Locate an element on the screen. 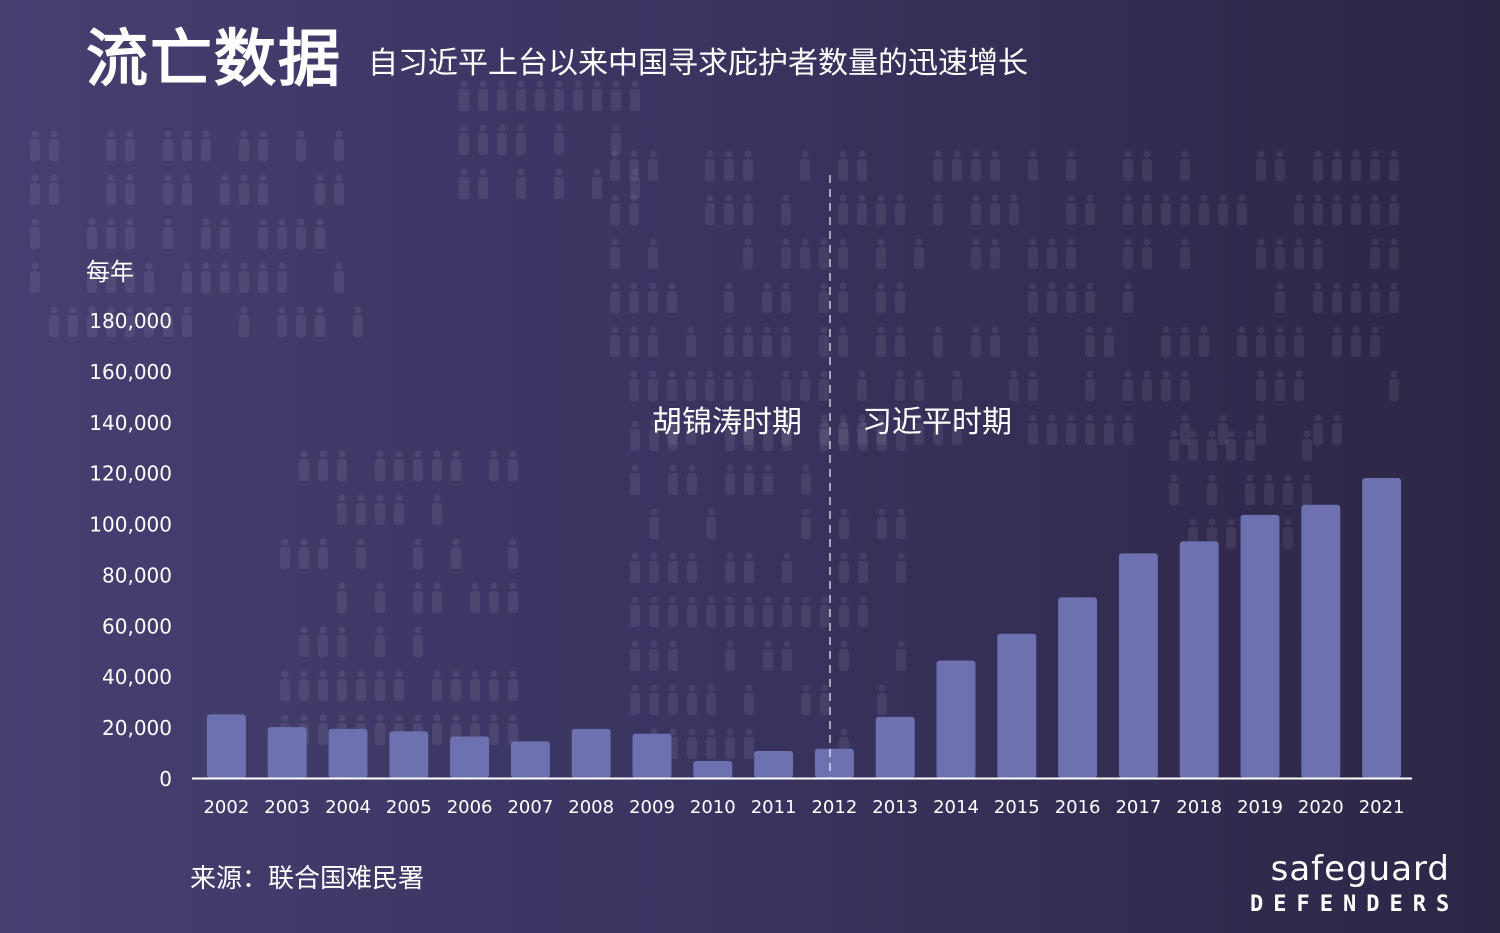 The width and height of the screenshot is (1500, 933). x-tick-label: 2011 is located at coordinates (774, 807).